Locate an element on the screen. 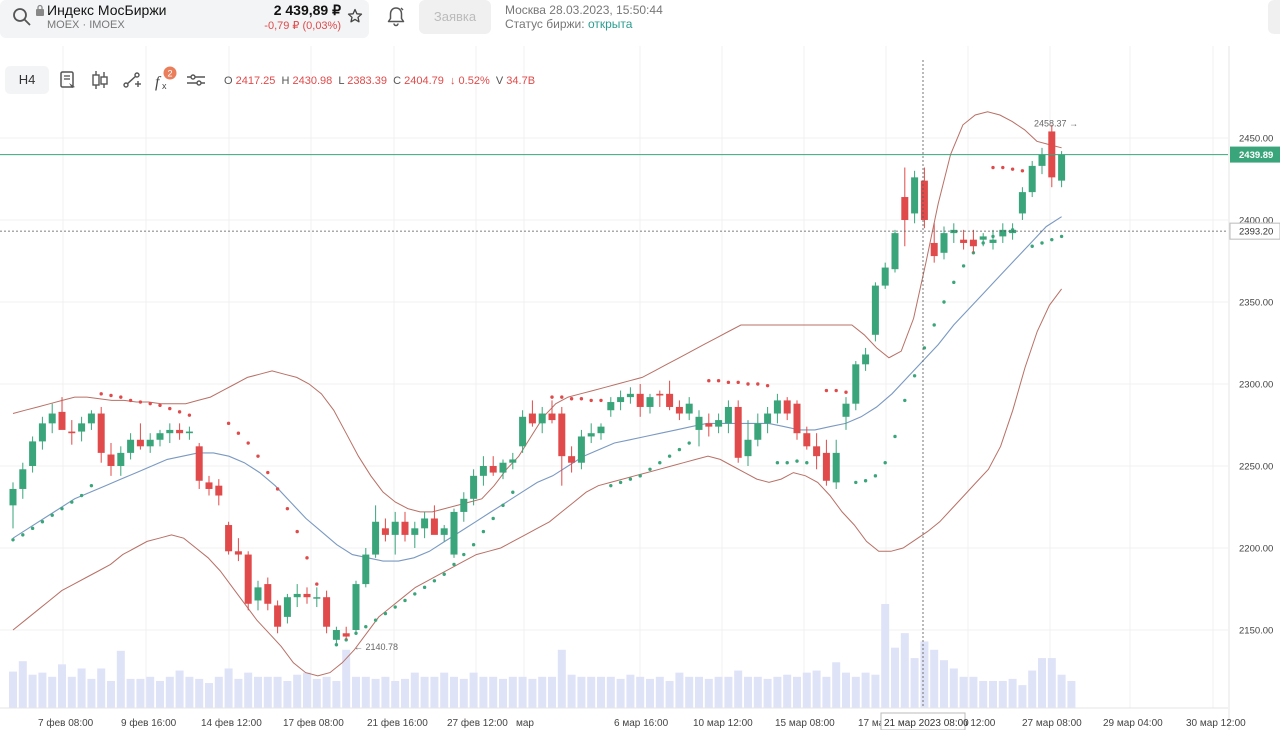  order-button: Заявка is located at coordinates (455, 17).